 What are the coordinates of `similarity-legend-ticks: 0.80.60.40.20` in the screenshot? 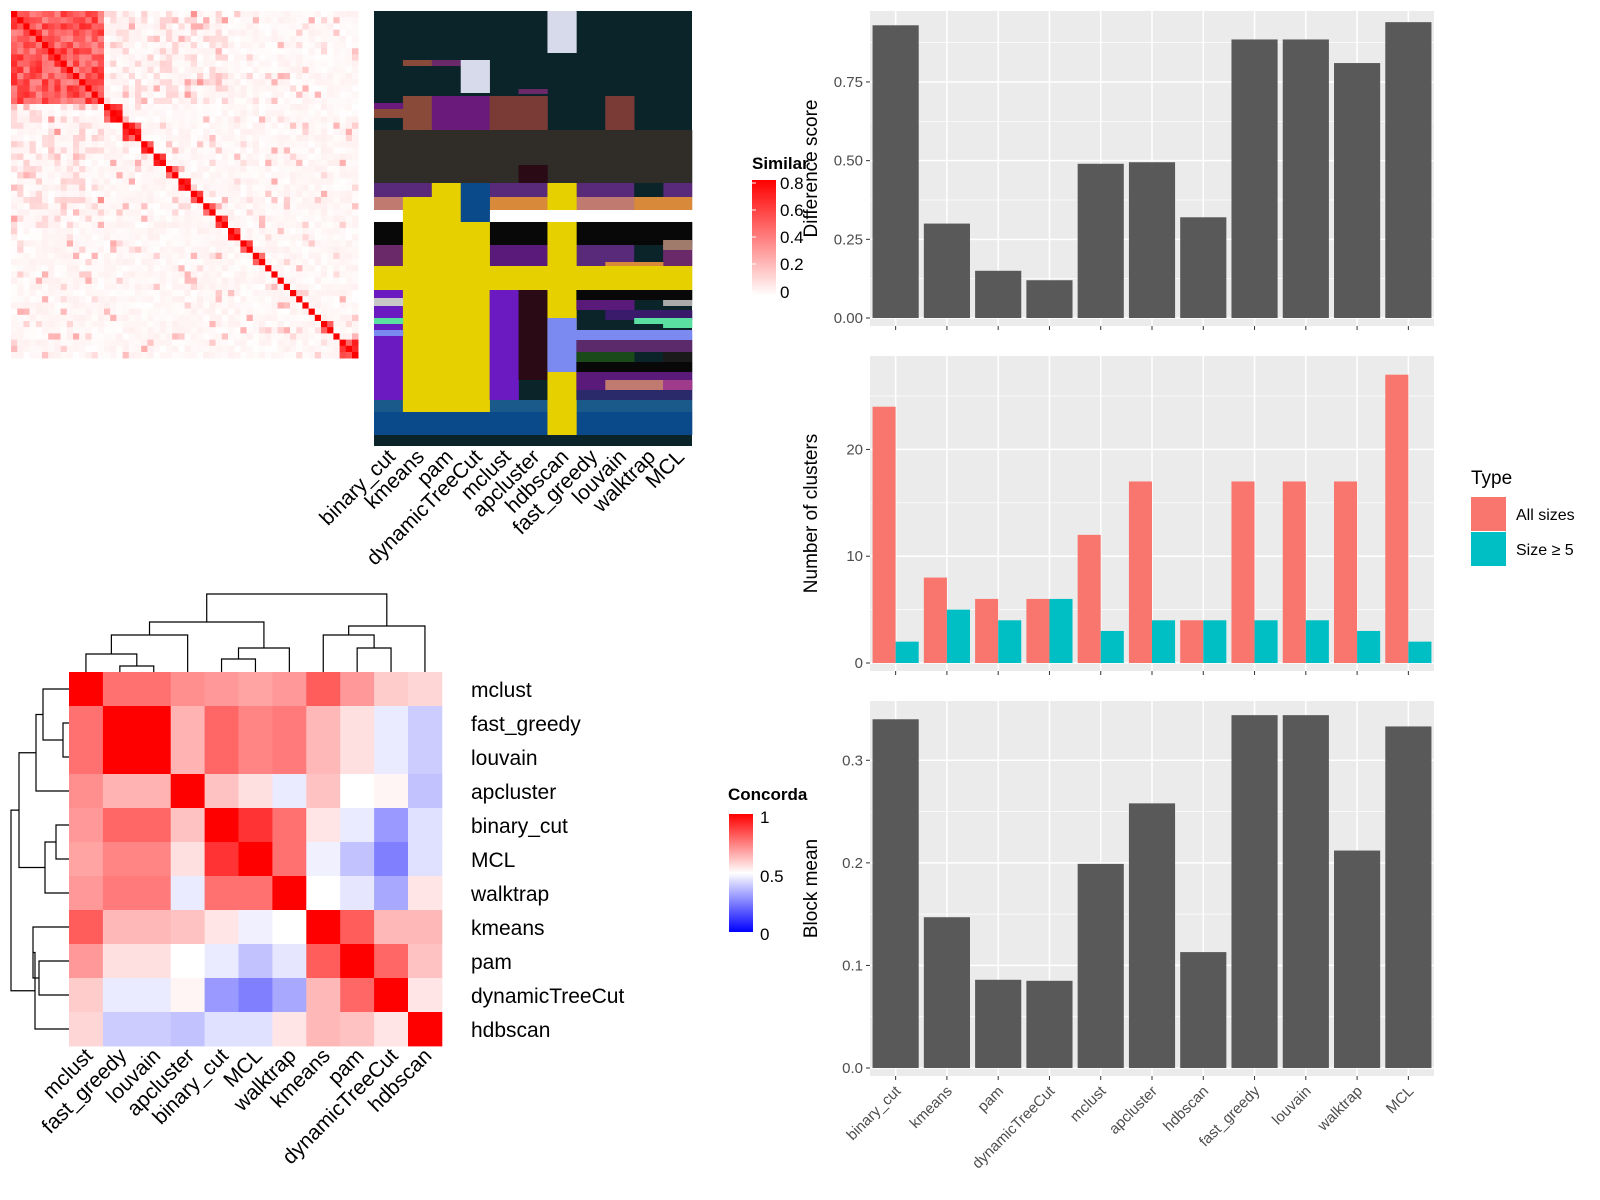 It's located at (778, 238).